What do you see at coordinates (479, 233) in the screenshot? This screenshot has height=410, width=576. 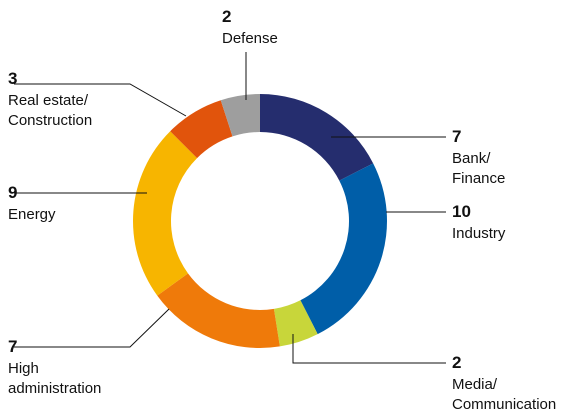 I see `slice-category-label-1-0: Industry` at bounding box center [479, 233].